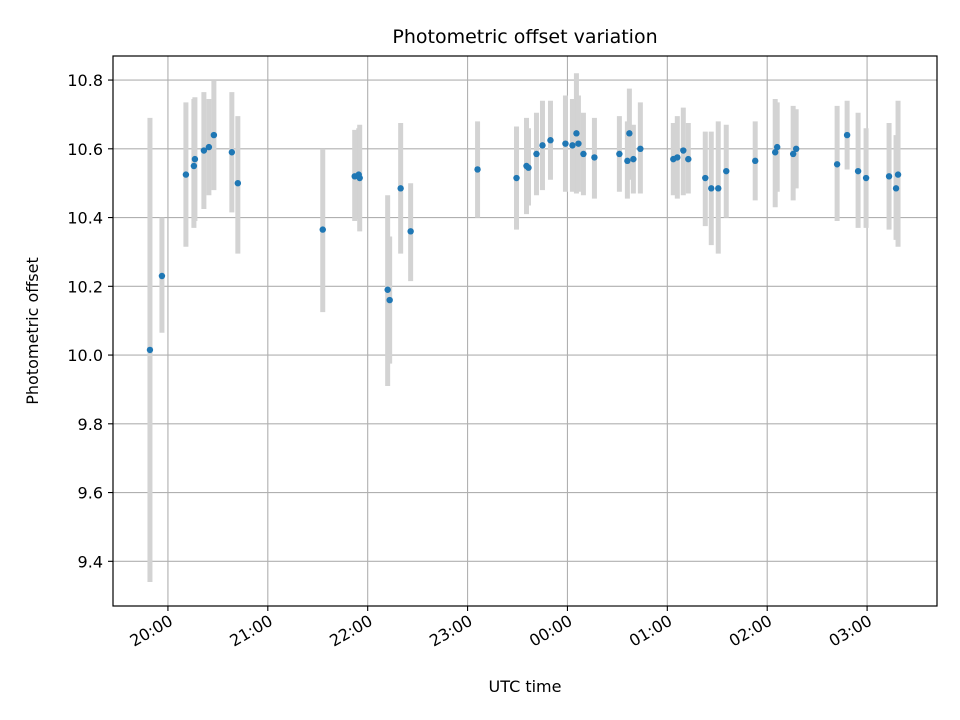 The width and height of the screenshot is (960, 720). Describe the element at coordinates (524, 37) in the screenshot. I see `chart-title: Photometric offset variation` at that location.